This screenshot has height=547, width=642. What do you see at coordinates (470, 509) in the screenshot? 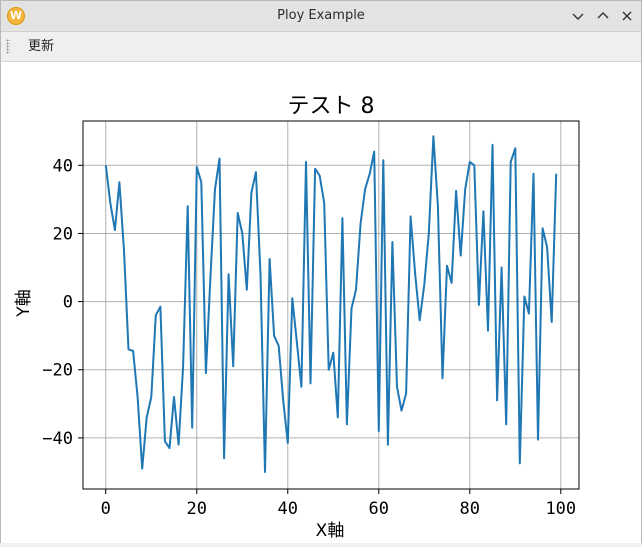
I see `x-tick-label: 80` at bounding box center [470, 509].